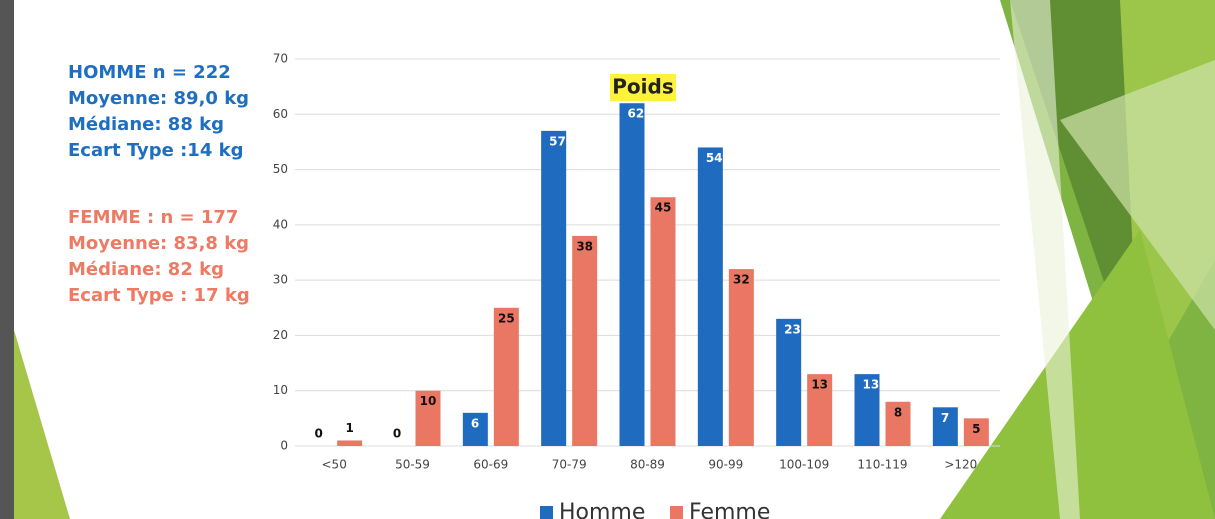  Describe the element at coordinates (663, 208) in the screenshot. I see `data-label: 45` at that location.